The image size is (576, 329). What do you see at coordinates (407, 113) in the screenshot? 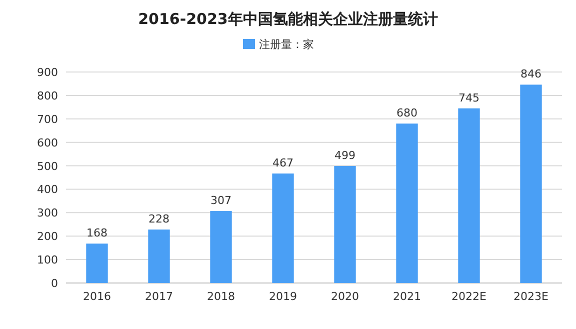
I see `data-label: 680` at bounding box center [407, 113].